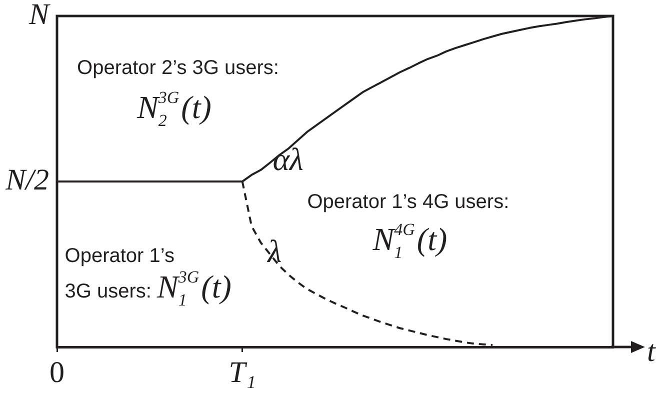 This screenshot has height=402, width=664. What do you see at coordinates (178, 67) in the screenshot?
I see `annotation: Operator 2’s 3G users:` at bounding box center [178, 67].